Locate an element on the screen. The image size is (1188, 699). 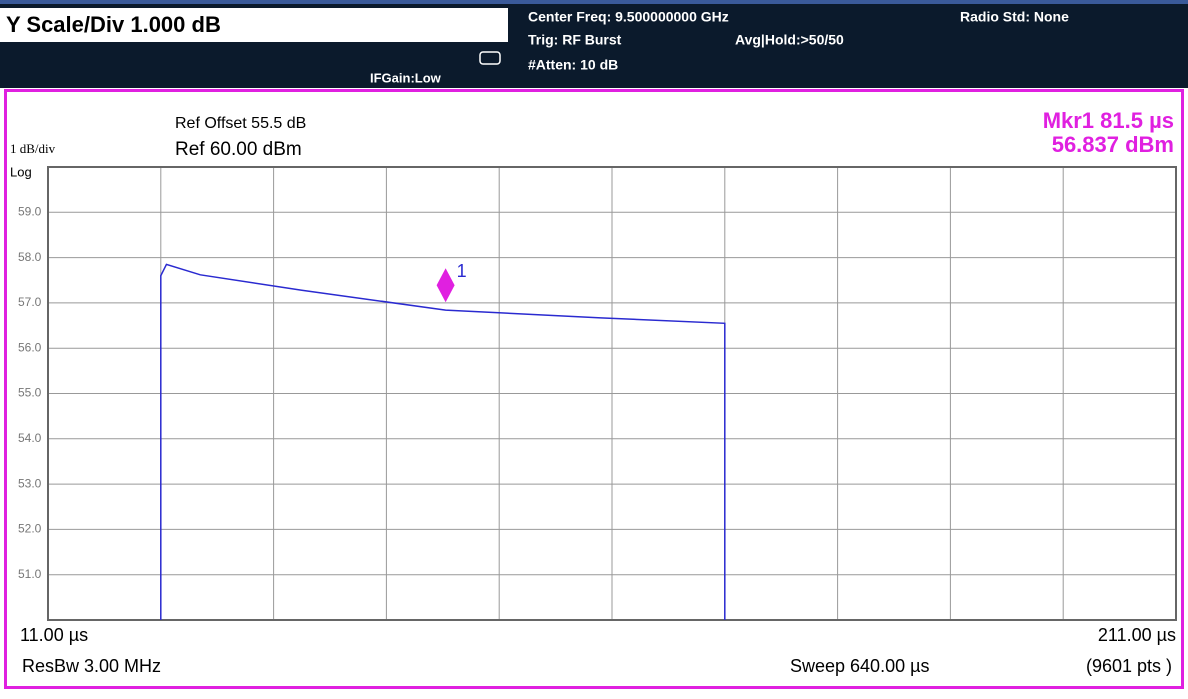
if-gain: IFGain:Low is located at coordinates (406, 77).